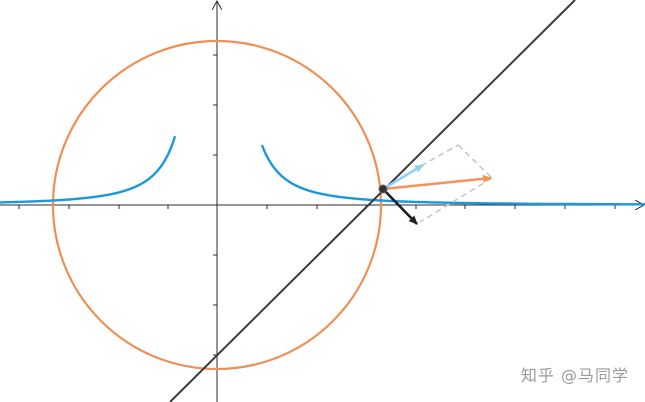 The height and width of the screenshot is (402, 645). I want to click on dashed-parallelogram, so click(456, 183).